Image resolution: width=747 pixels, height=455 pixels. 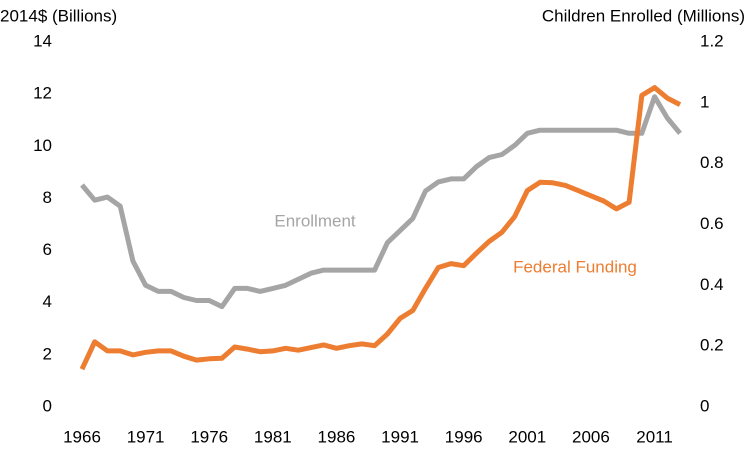 I want to click on y-tick-label: 10, so click(x=42, y=145).